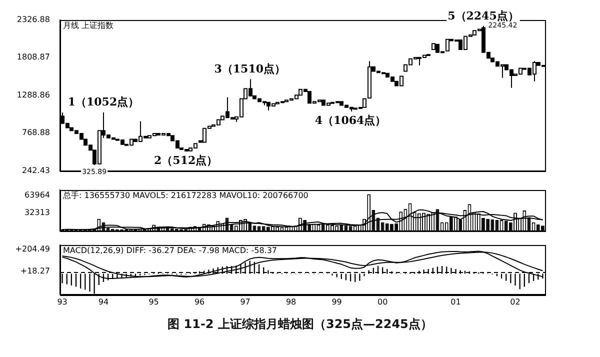  I want to click on x-tick-label: 00, so click(382, 301).